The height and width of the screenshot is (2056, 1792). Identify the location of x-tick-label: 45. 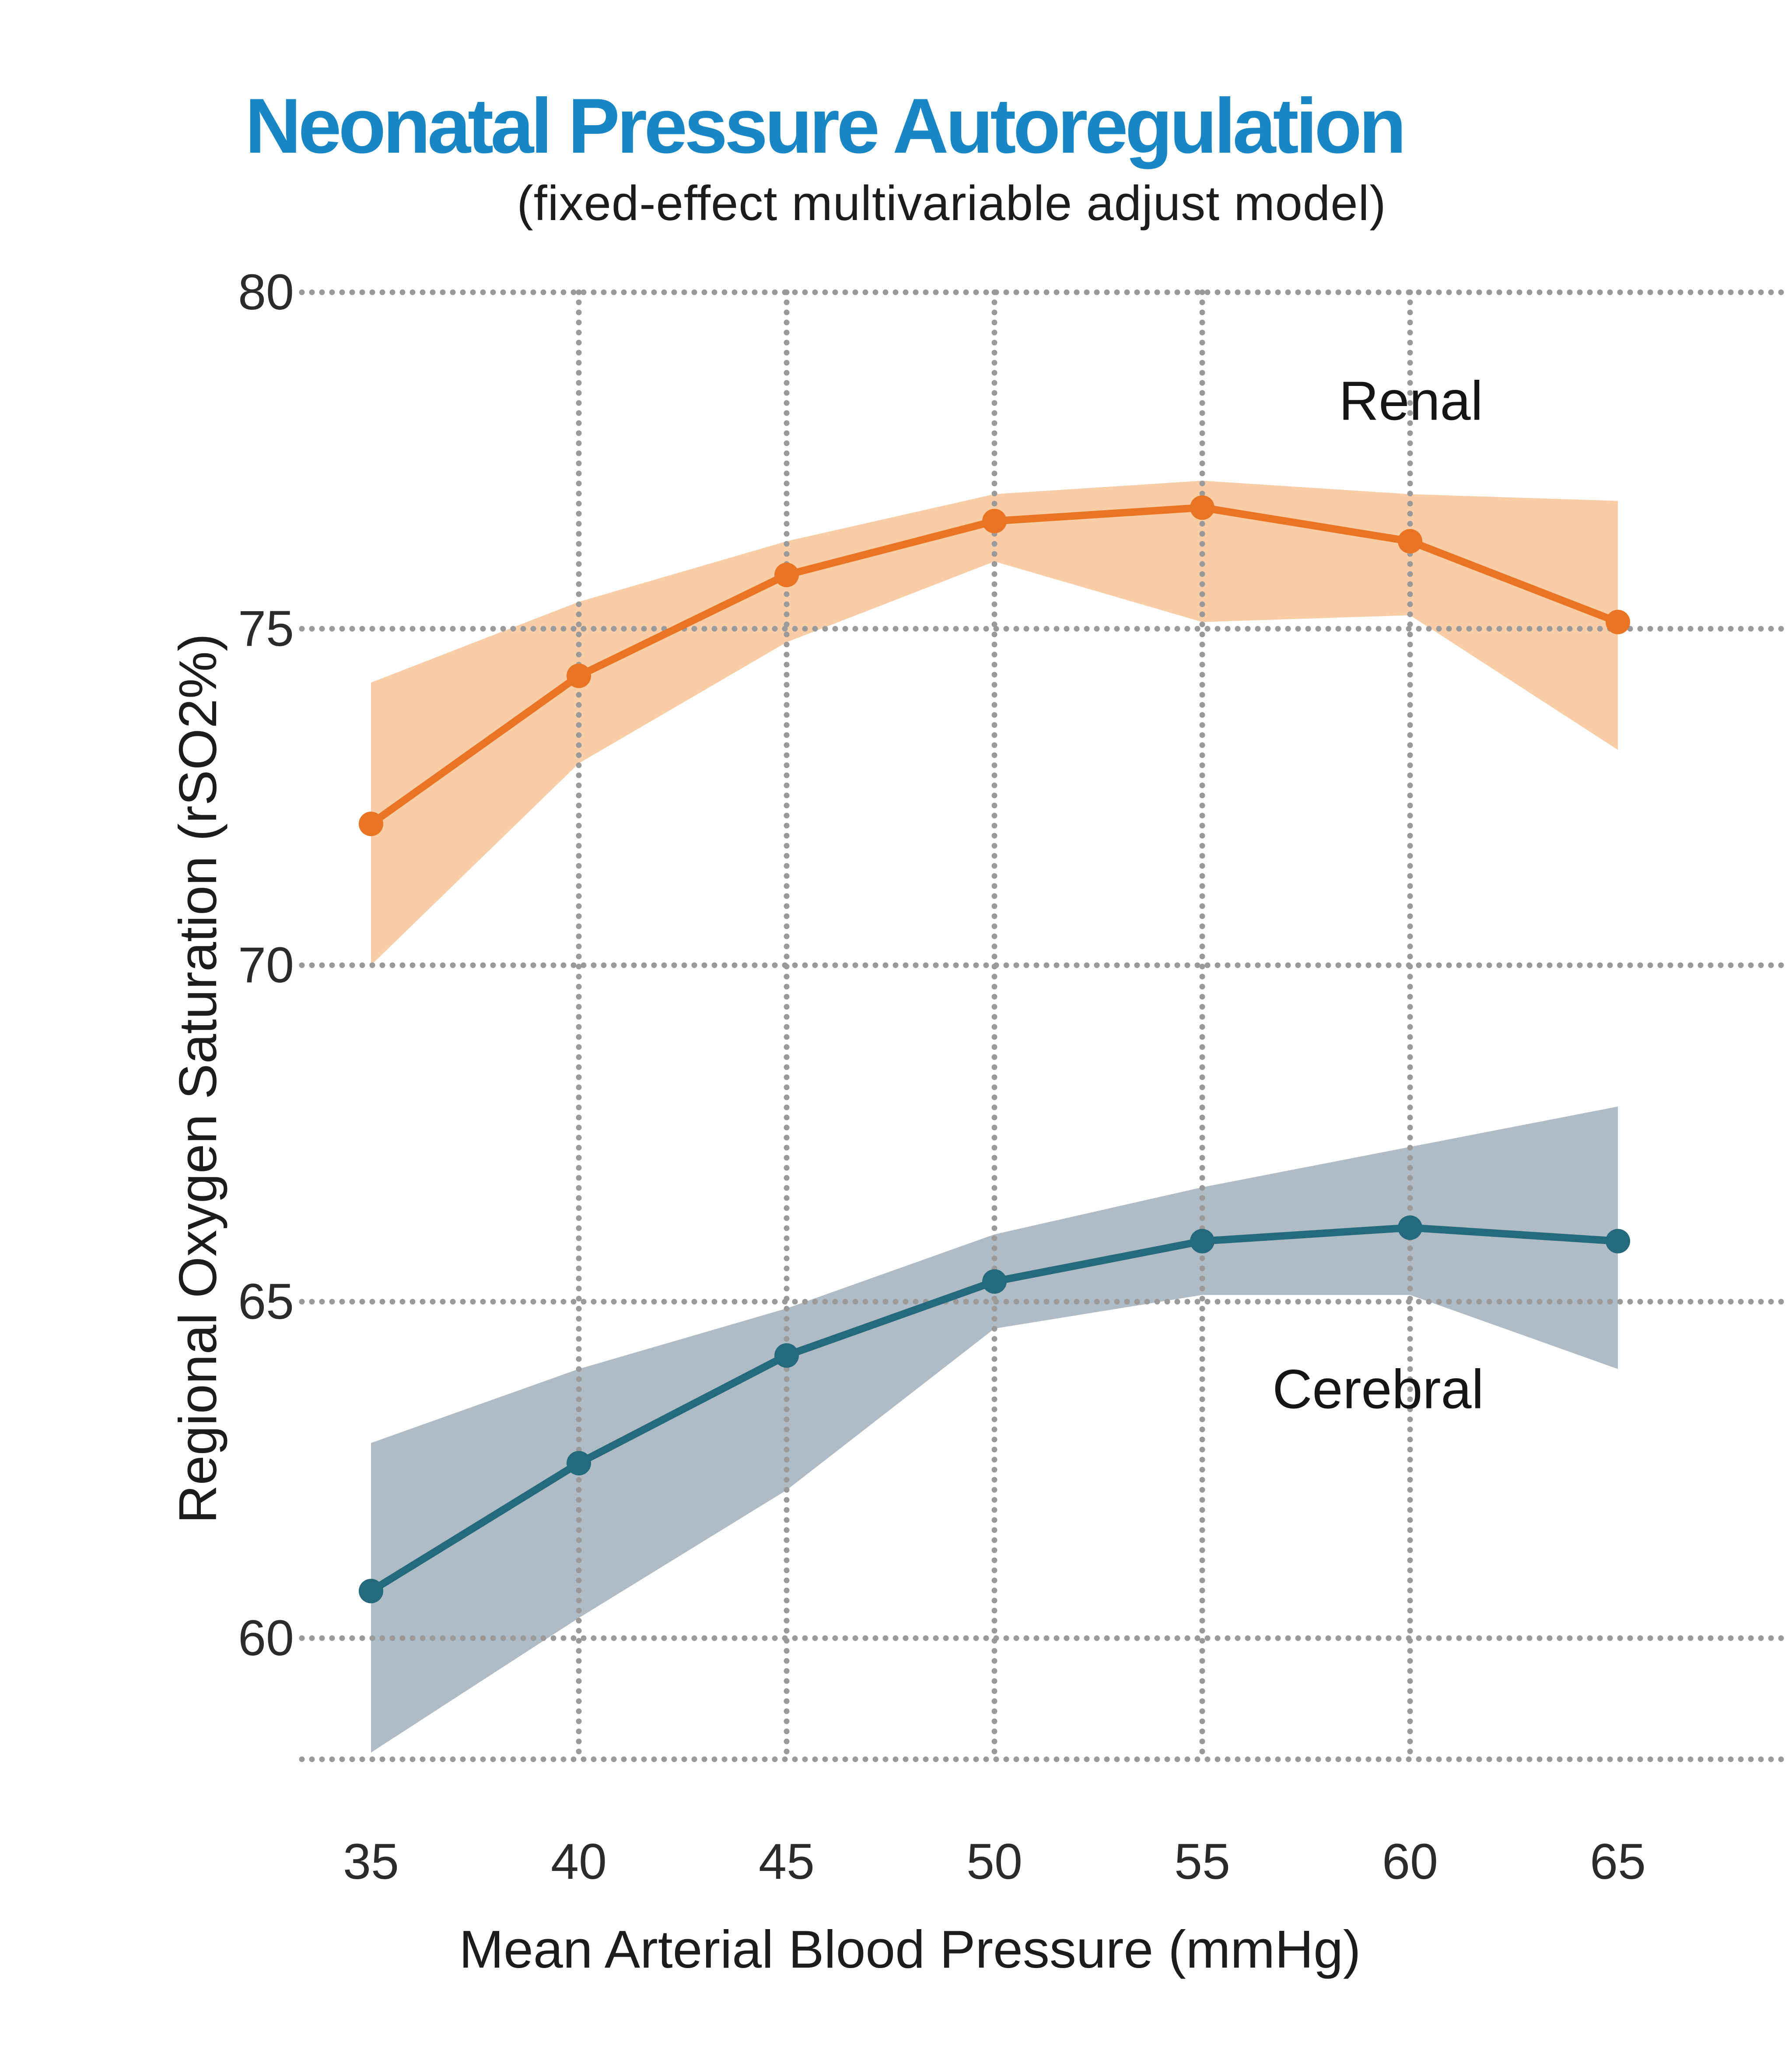
(787, 1862).